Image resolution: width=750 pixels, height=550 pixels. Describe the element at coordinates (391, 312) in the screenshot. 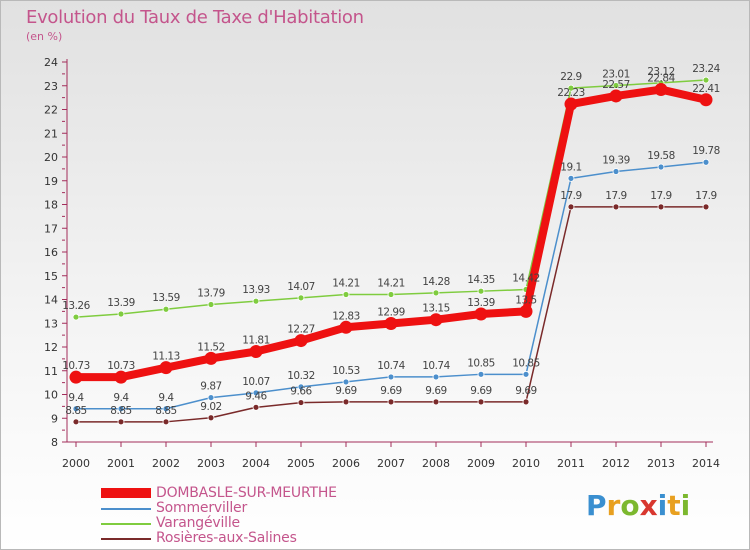

I see `data-label: 12.99` at that location.